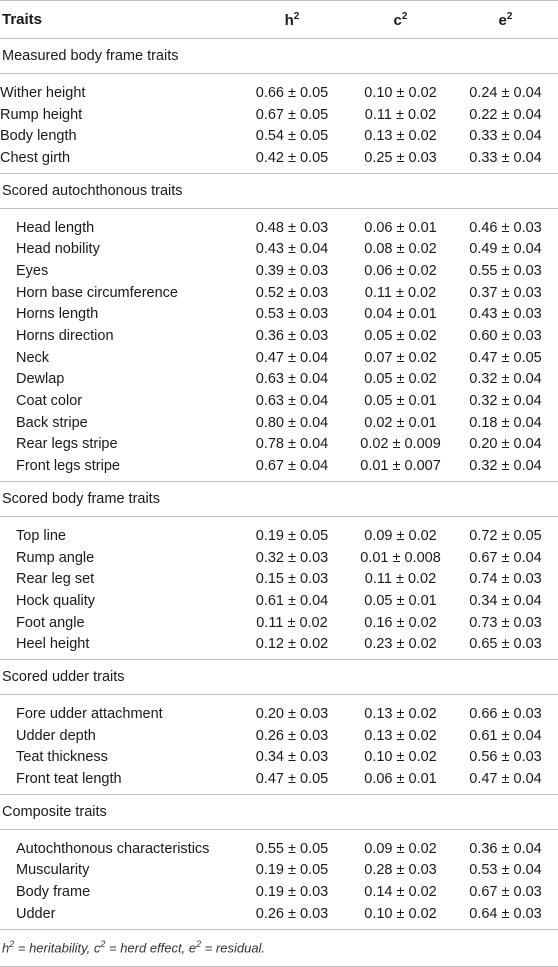  I want to click on heritability-cell: 0.52 ± 0.03, so click(292, 292).